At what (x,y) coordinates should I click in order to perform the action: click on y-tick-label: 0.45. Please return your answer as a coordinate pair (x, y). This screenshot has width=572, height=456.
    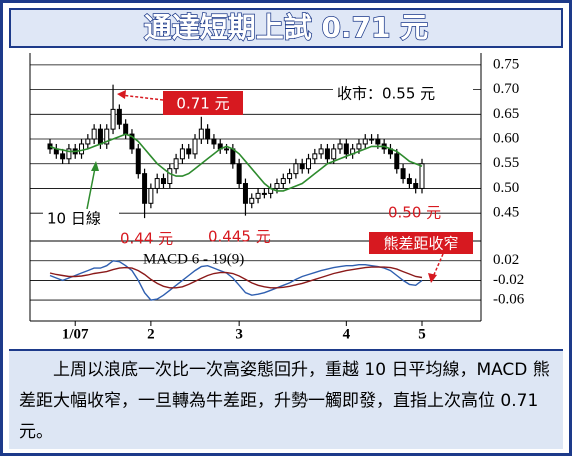
    Looking at the image, I should click on (506, 213).